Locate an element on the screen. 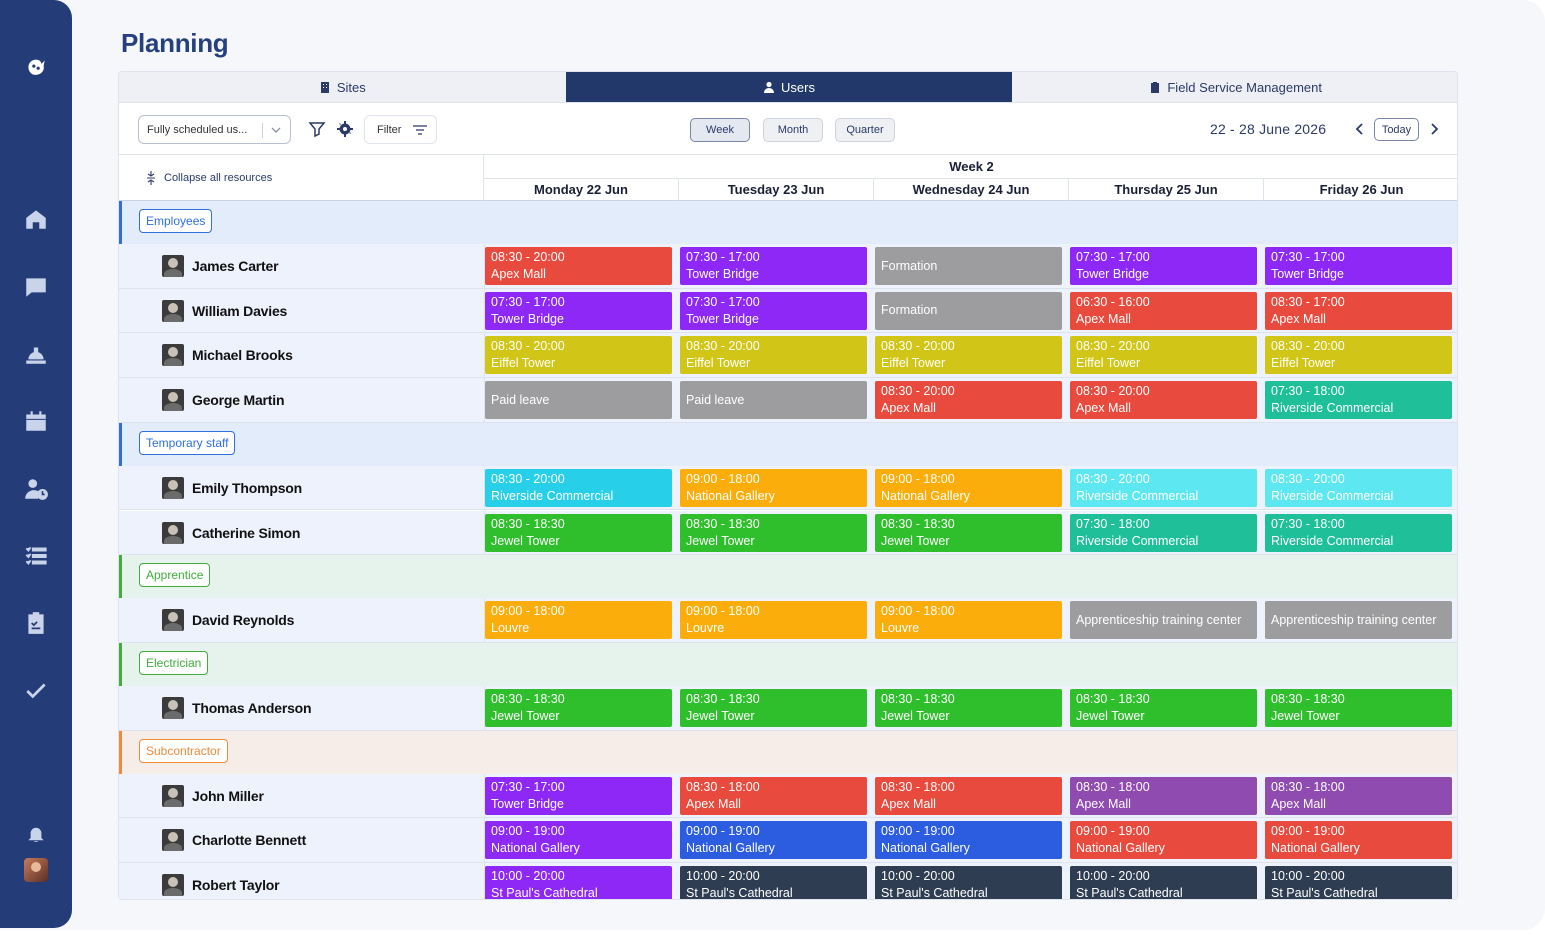 The width and height of the screenshot is (1545, 945). funnel-icon is located at coordinates (317, 129).